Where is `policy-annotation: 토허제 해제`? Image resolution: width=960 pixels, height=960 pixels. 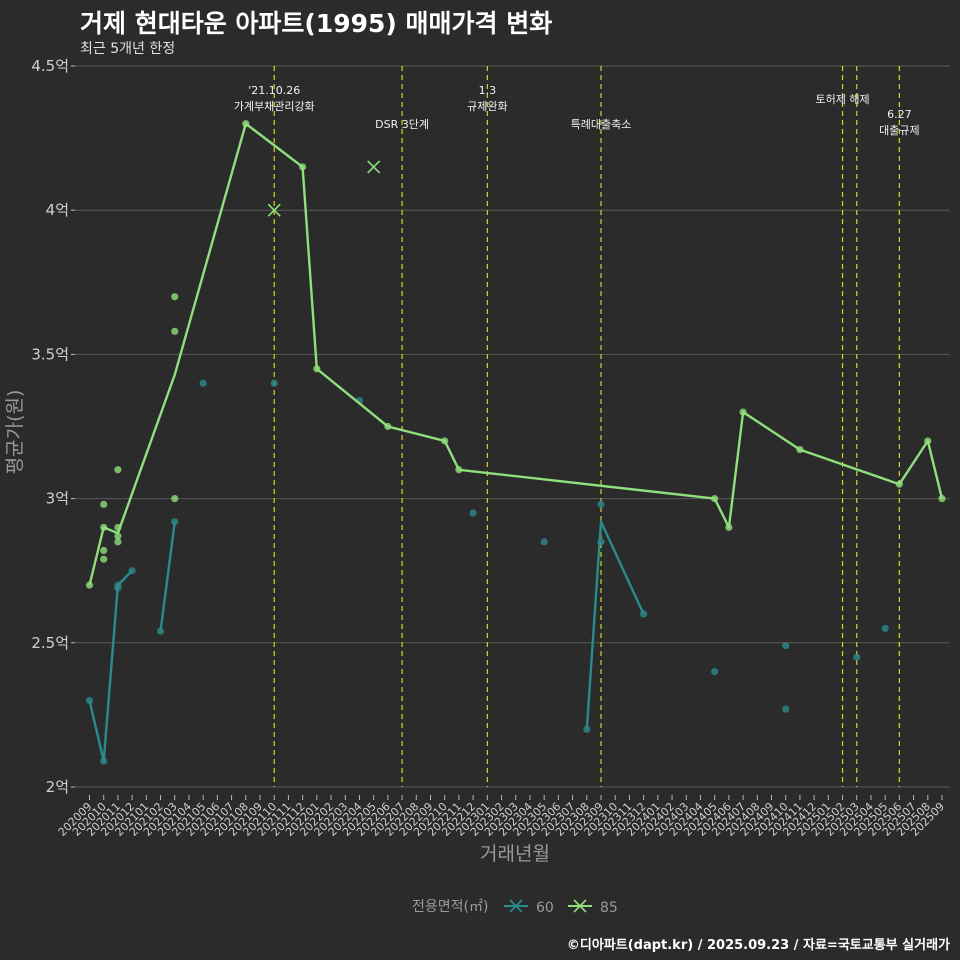
policy-annotation: 토허제 해제 is located at coordinates (842, 99).